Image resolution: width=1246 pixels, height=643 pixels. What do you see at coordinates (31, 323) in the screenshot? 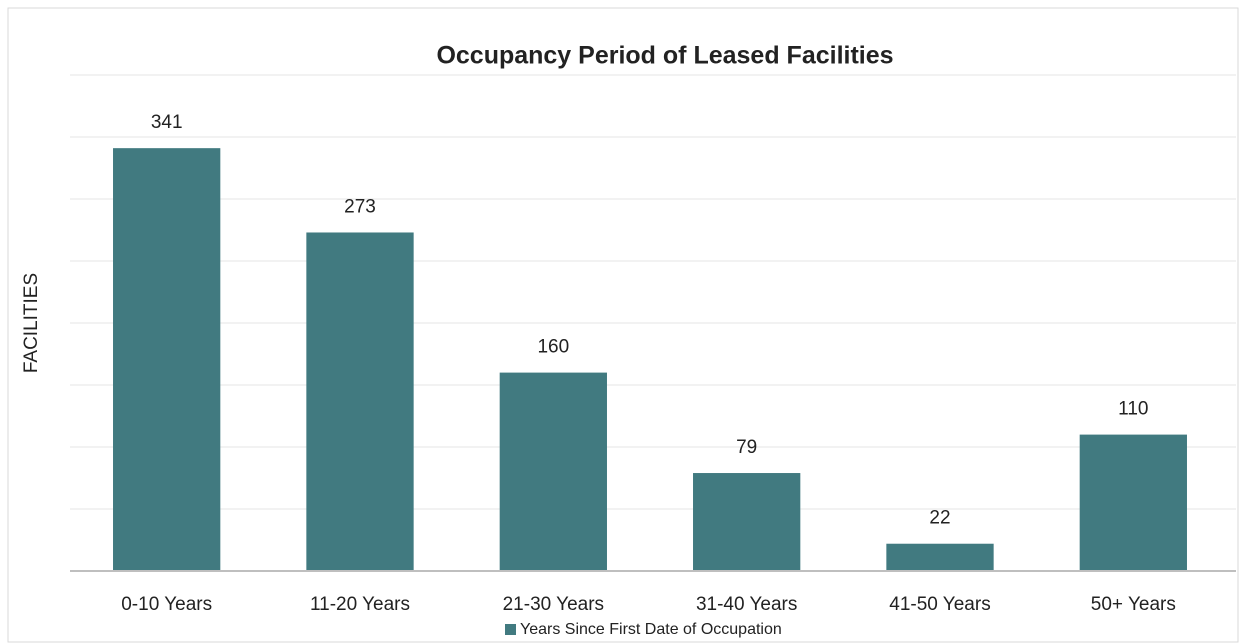
I see `y-axis-label: FACILITIES` at bounding box center [31, 323].